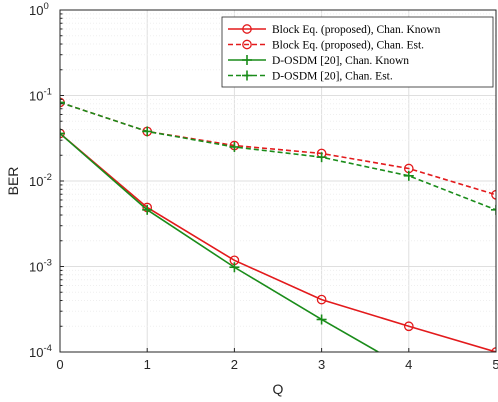 The height and width of the screenshot is (402, 498). I want to click on y-axis-label: BER, so click(13, 181).